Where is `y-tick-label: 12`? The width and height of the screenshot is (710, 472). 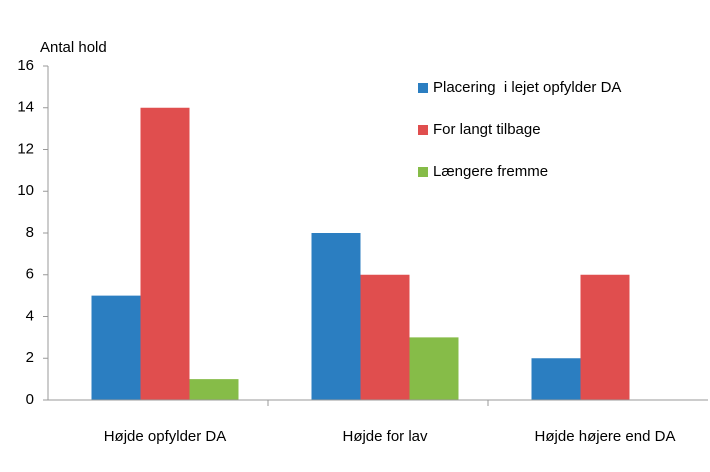 y-tick-label: 12 is located at coordinates (25, 148).